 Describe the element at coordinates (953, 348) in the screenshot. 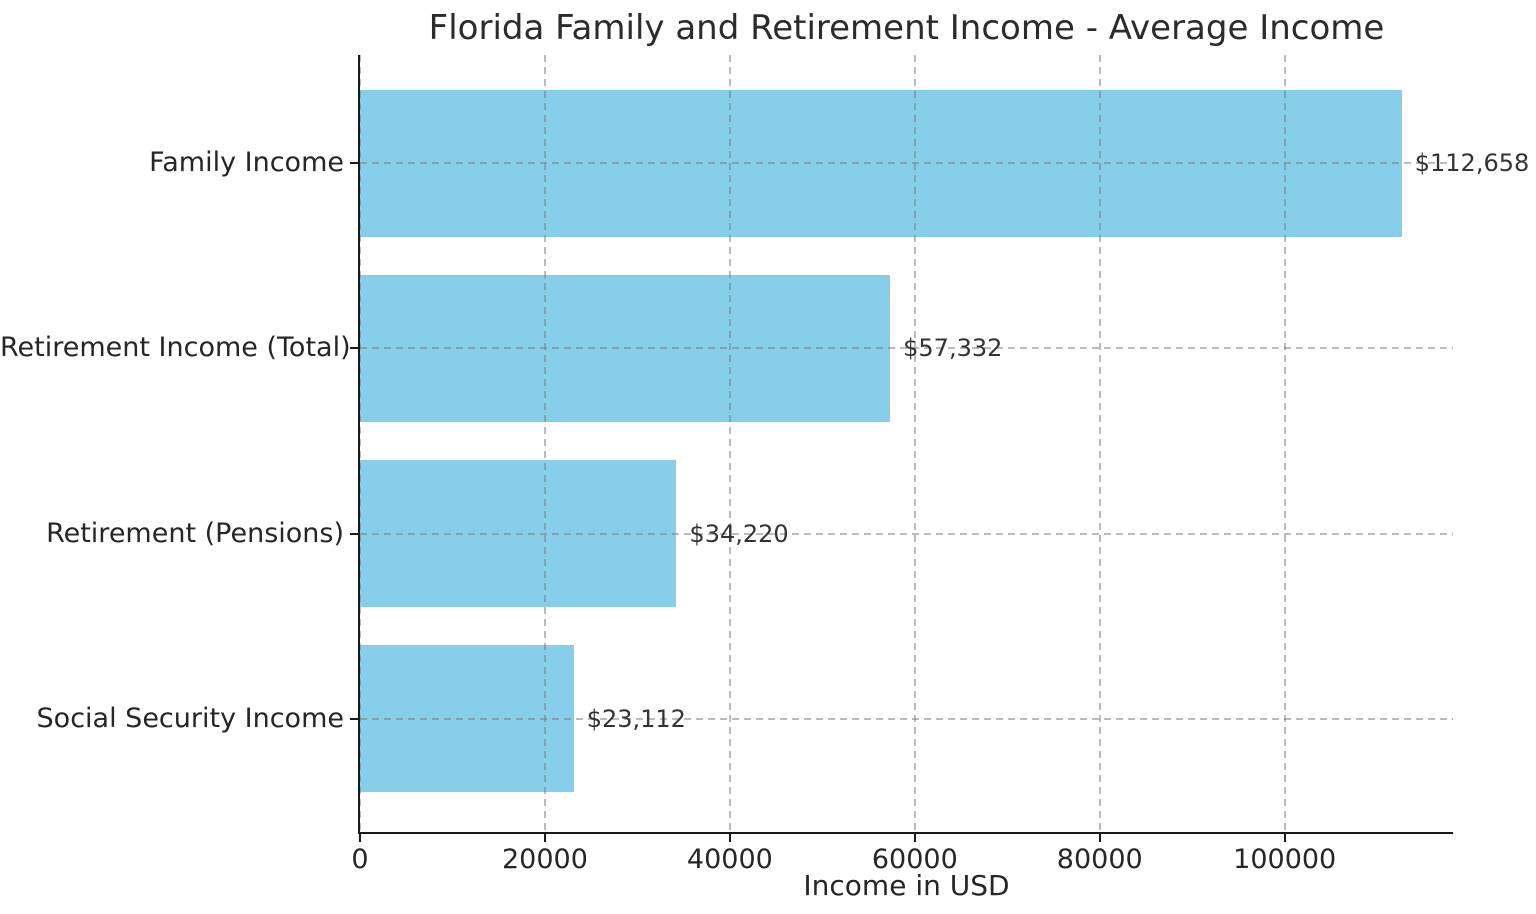

I see `bar-value-label: $57,332` at that location.